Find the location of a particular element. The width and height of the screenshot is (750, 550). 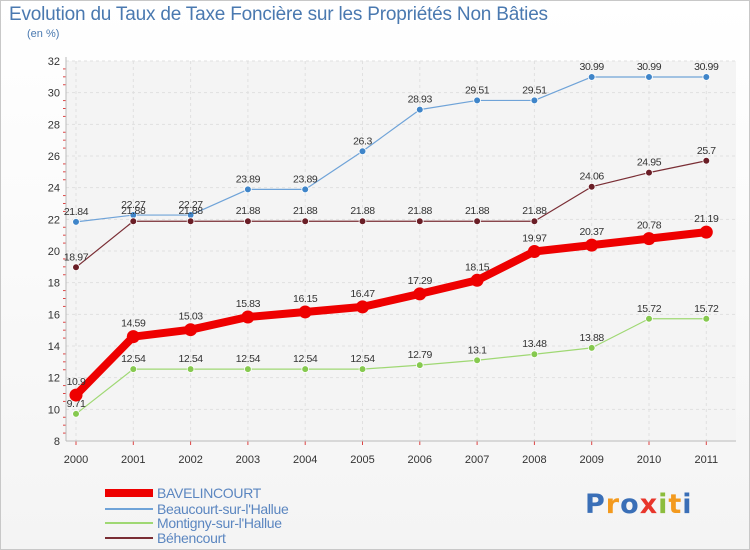

data-label-bavelincourt: 20.37 is located at coordinates (592, 232).